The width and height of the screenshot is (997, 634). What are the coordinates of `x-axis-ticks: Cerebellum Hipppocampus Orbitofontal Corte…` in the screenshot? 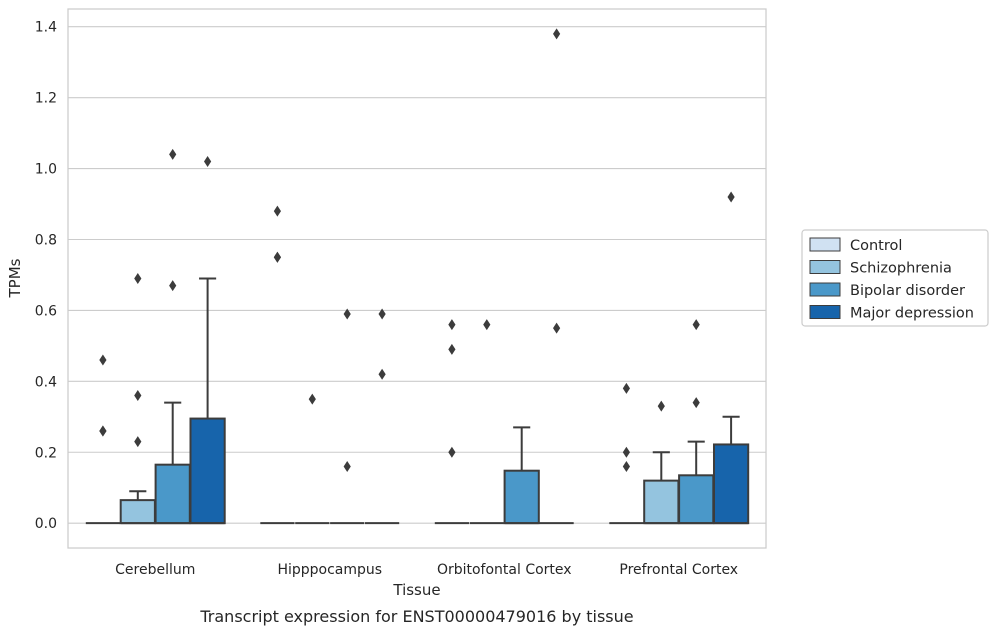 It's located at (426, 570).